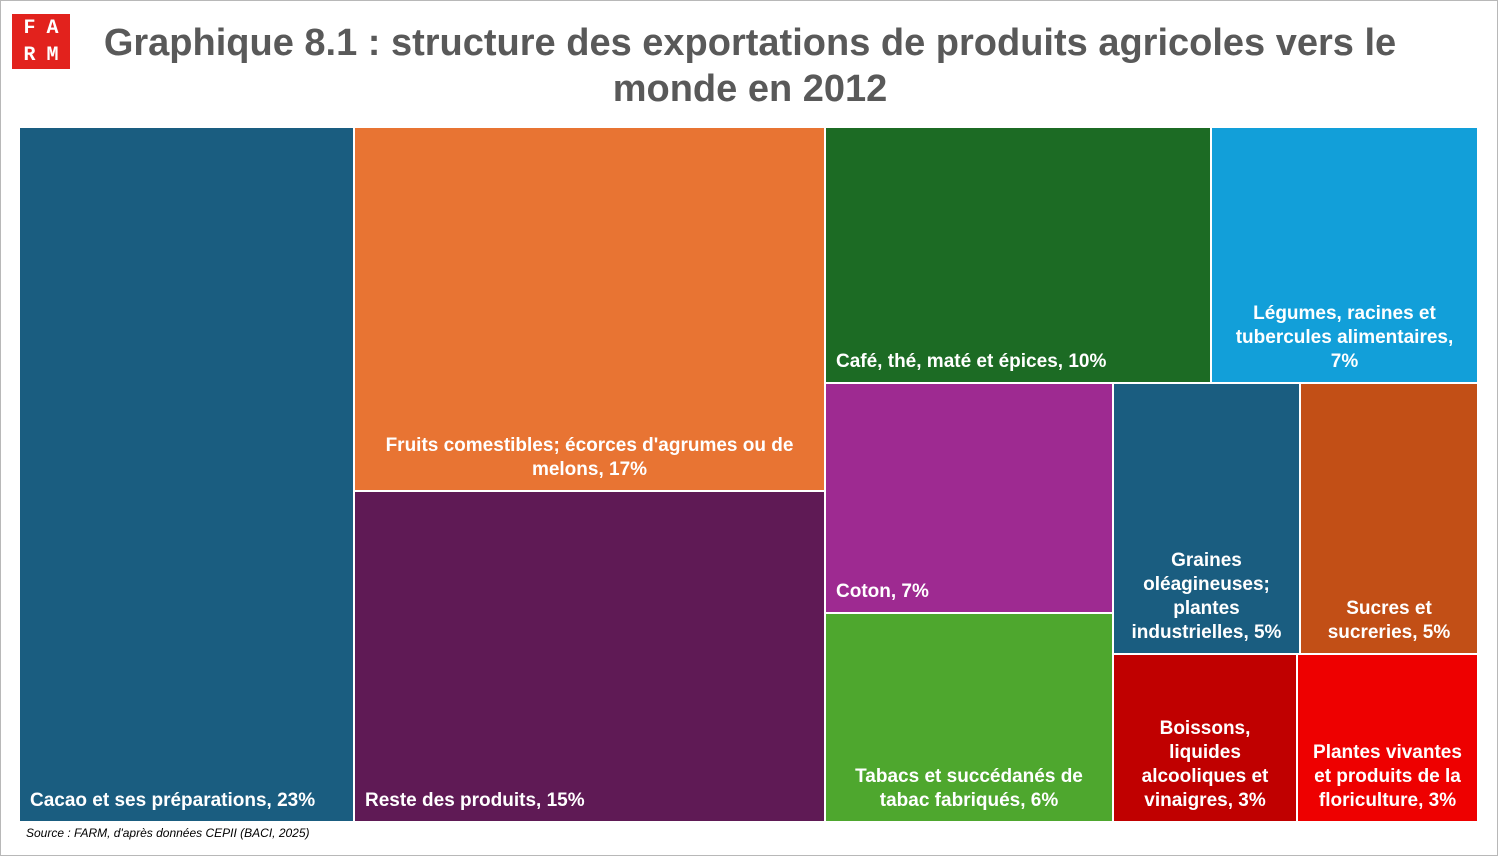 The width and height of the screenshot is (1500, 858). Describe the element at coordinates (41, 41) in the screenshot. I see `farm-logo: F A R M` at that location.